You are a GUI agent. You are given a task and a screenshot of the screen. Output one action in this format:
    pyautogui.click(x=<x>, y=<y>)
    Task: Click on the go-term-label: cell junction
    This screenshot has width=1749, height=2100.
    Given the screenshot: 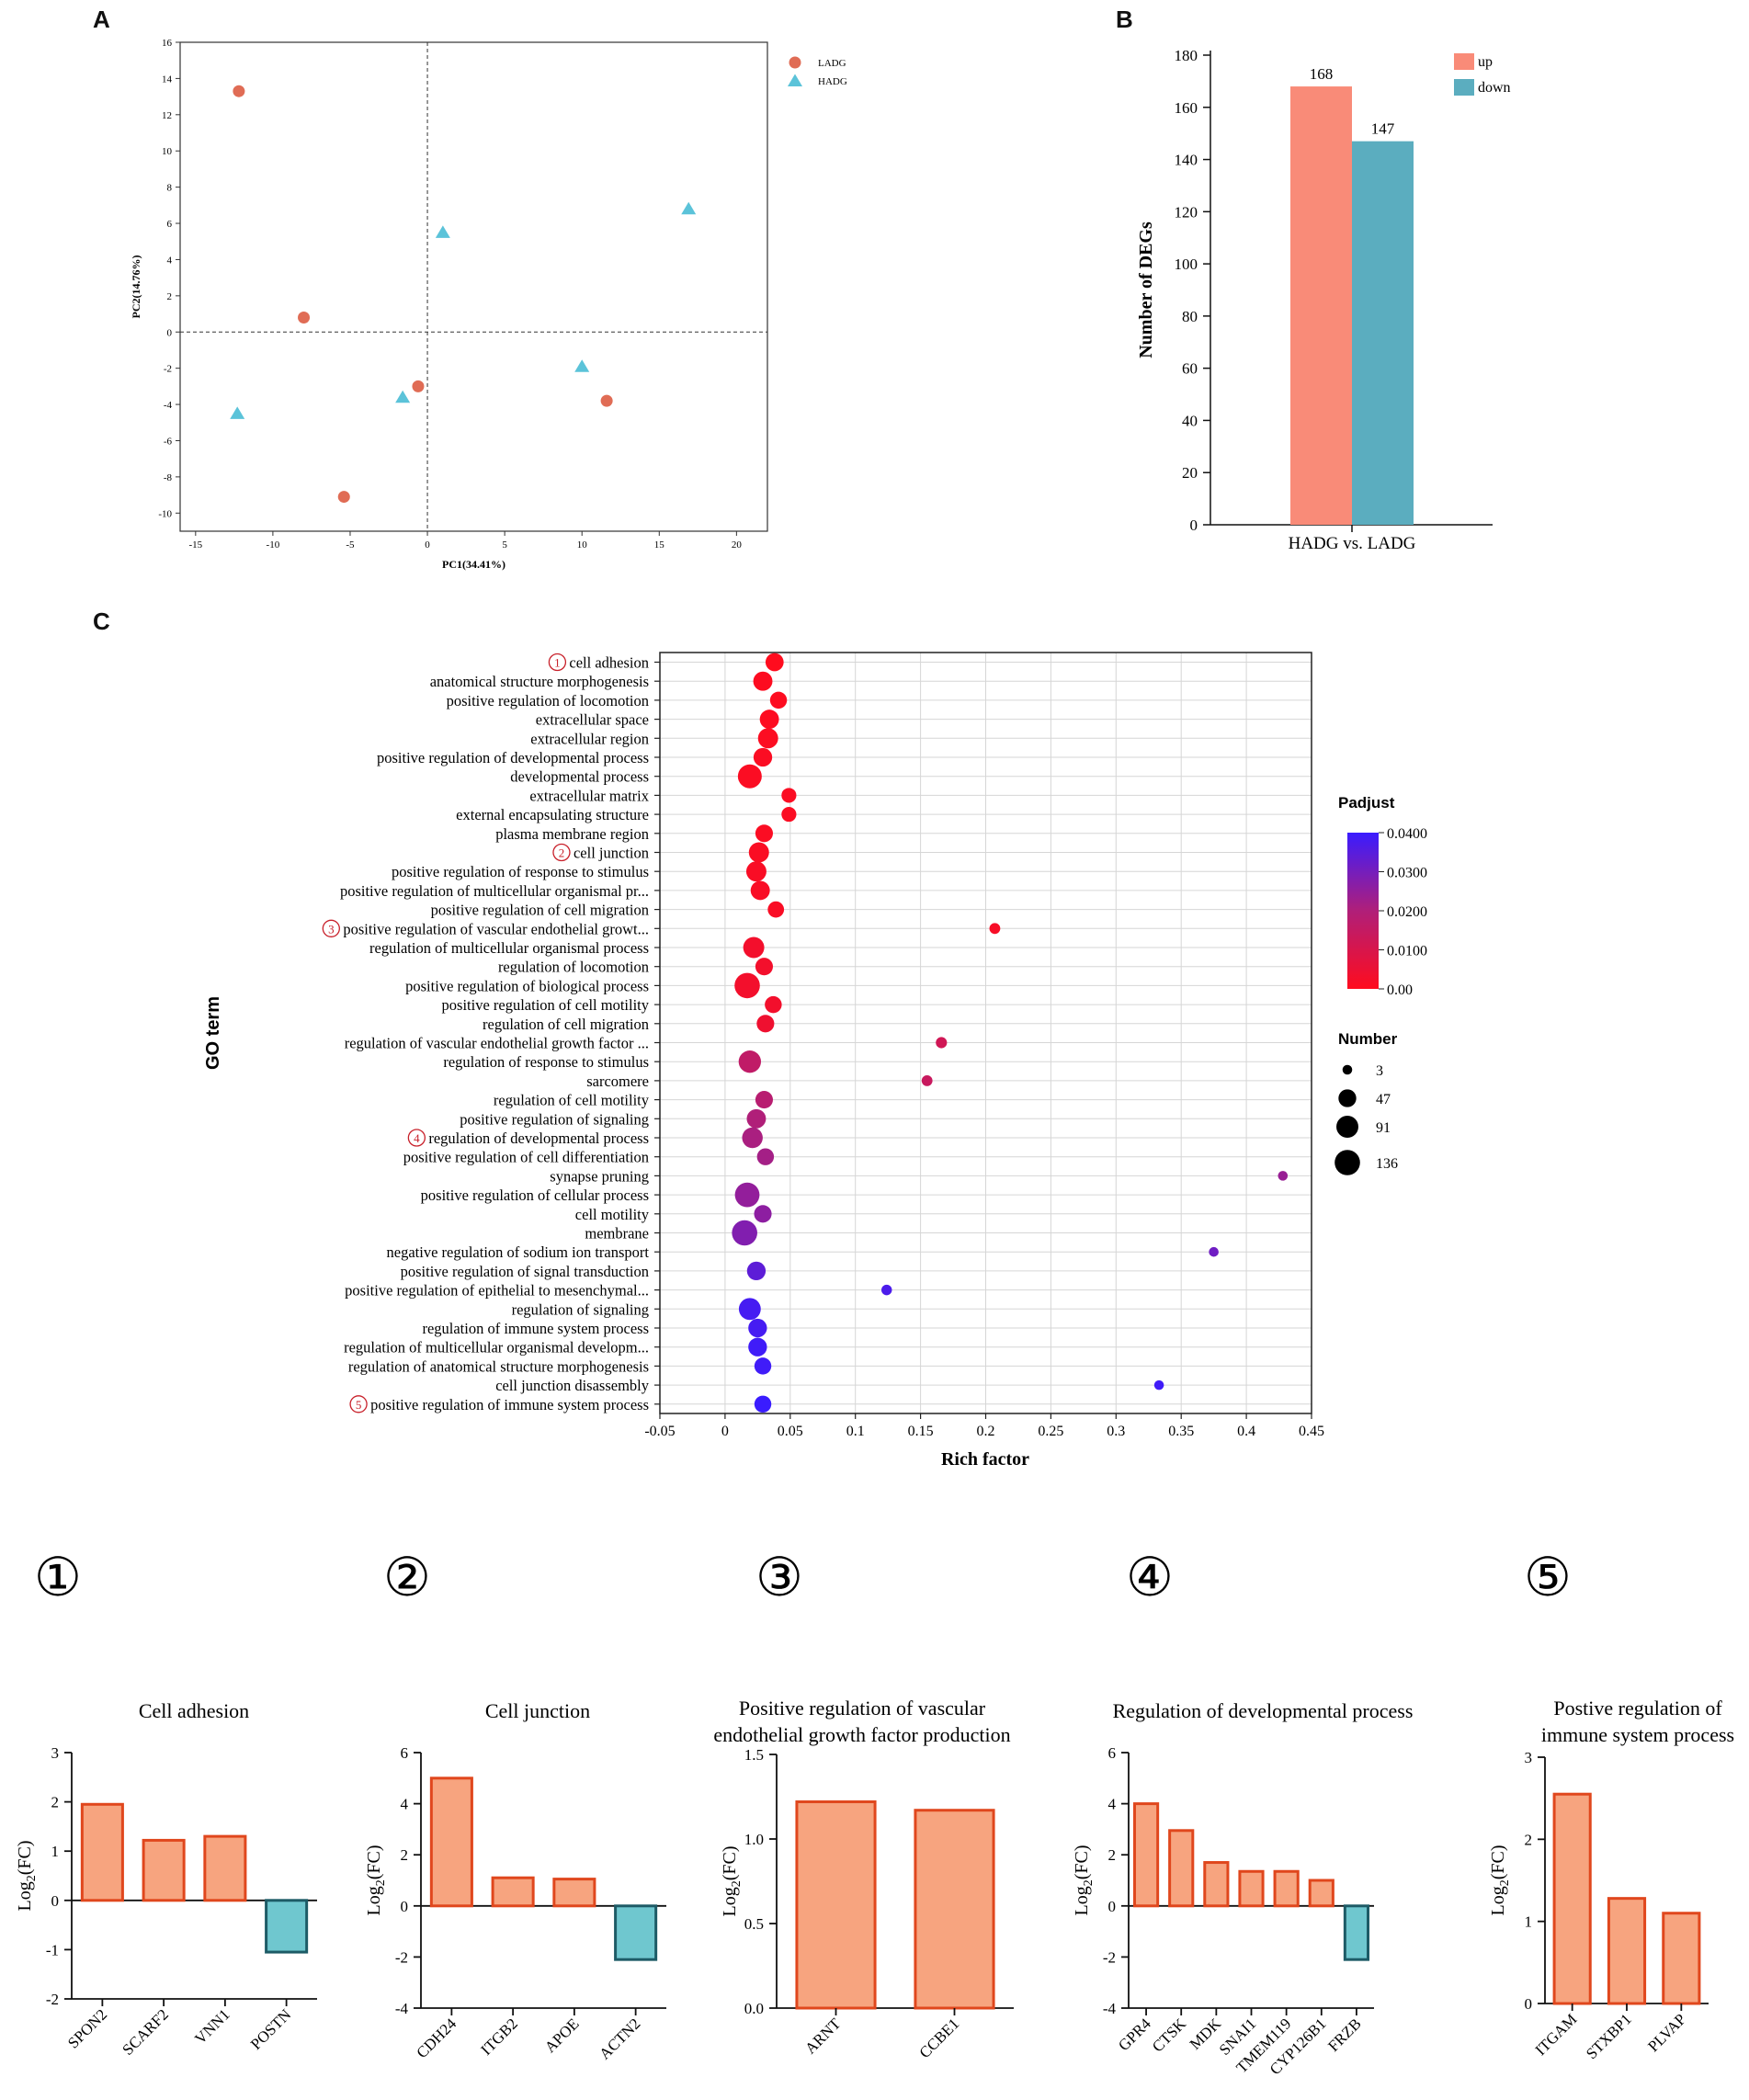 What is the action you would take?
    pyautogui.click(x=611, y=853)
    